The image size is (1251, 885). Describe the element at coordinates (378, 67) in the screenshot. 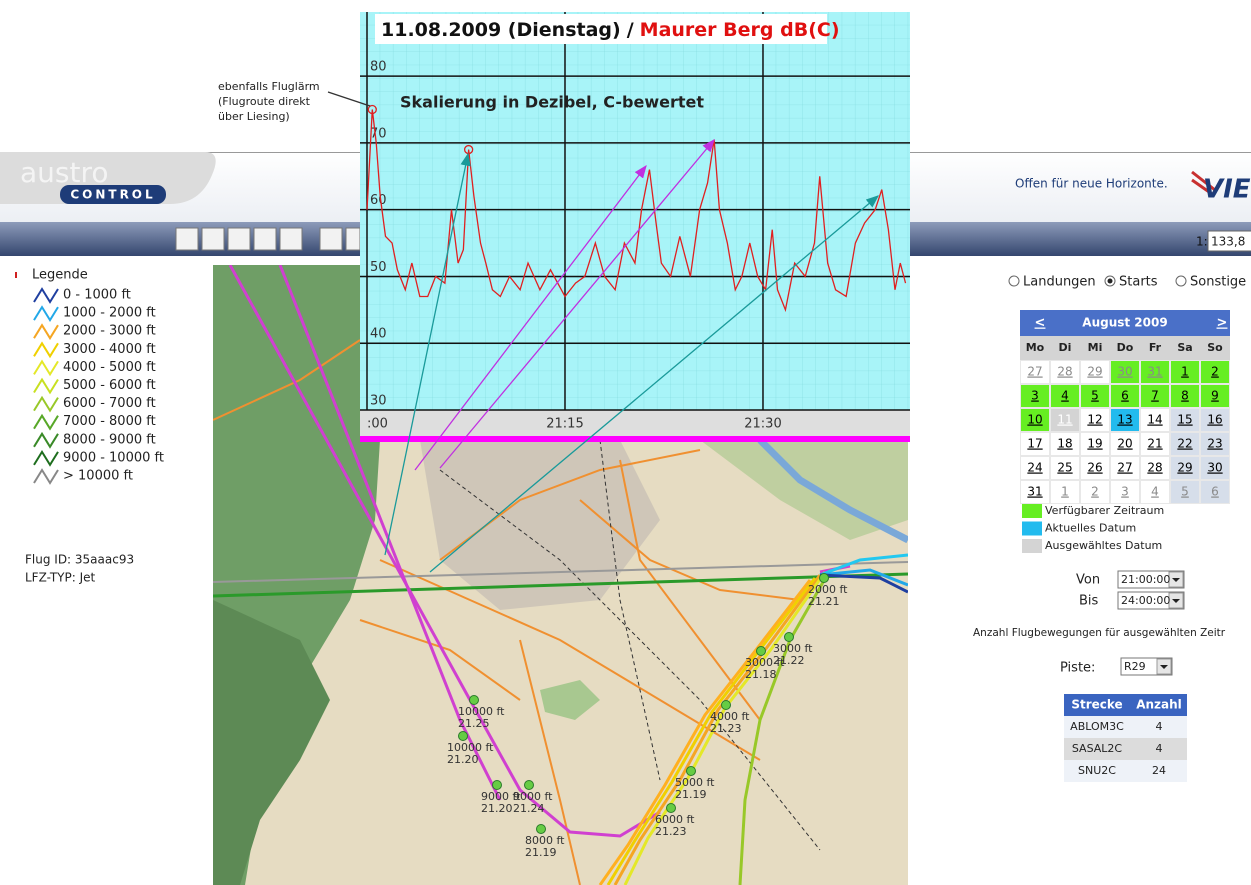

I see `y-tick-label: 80` at that location.